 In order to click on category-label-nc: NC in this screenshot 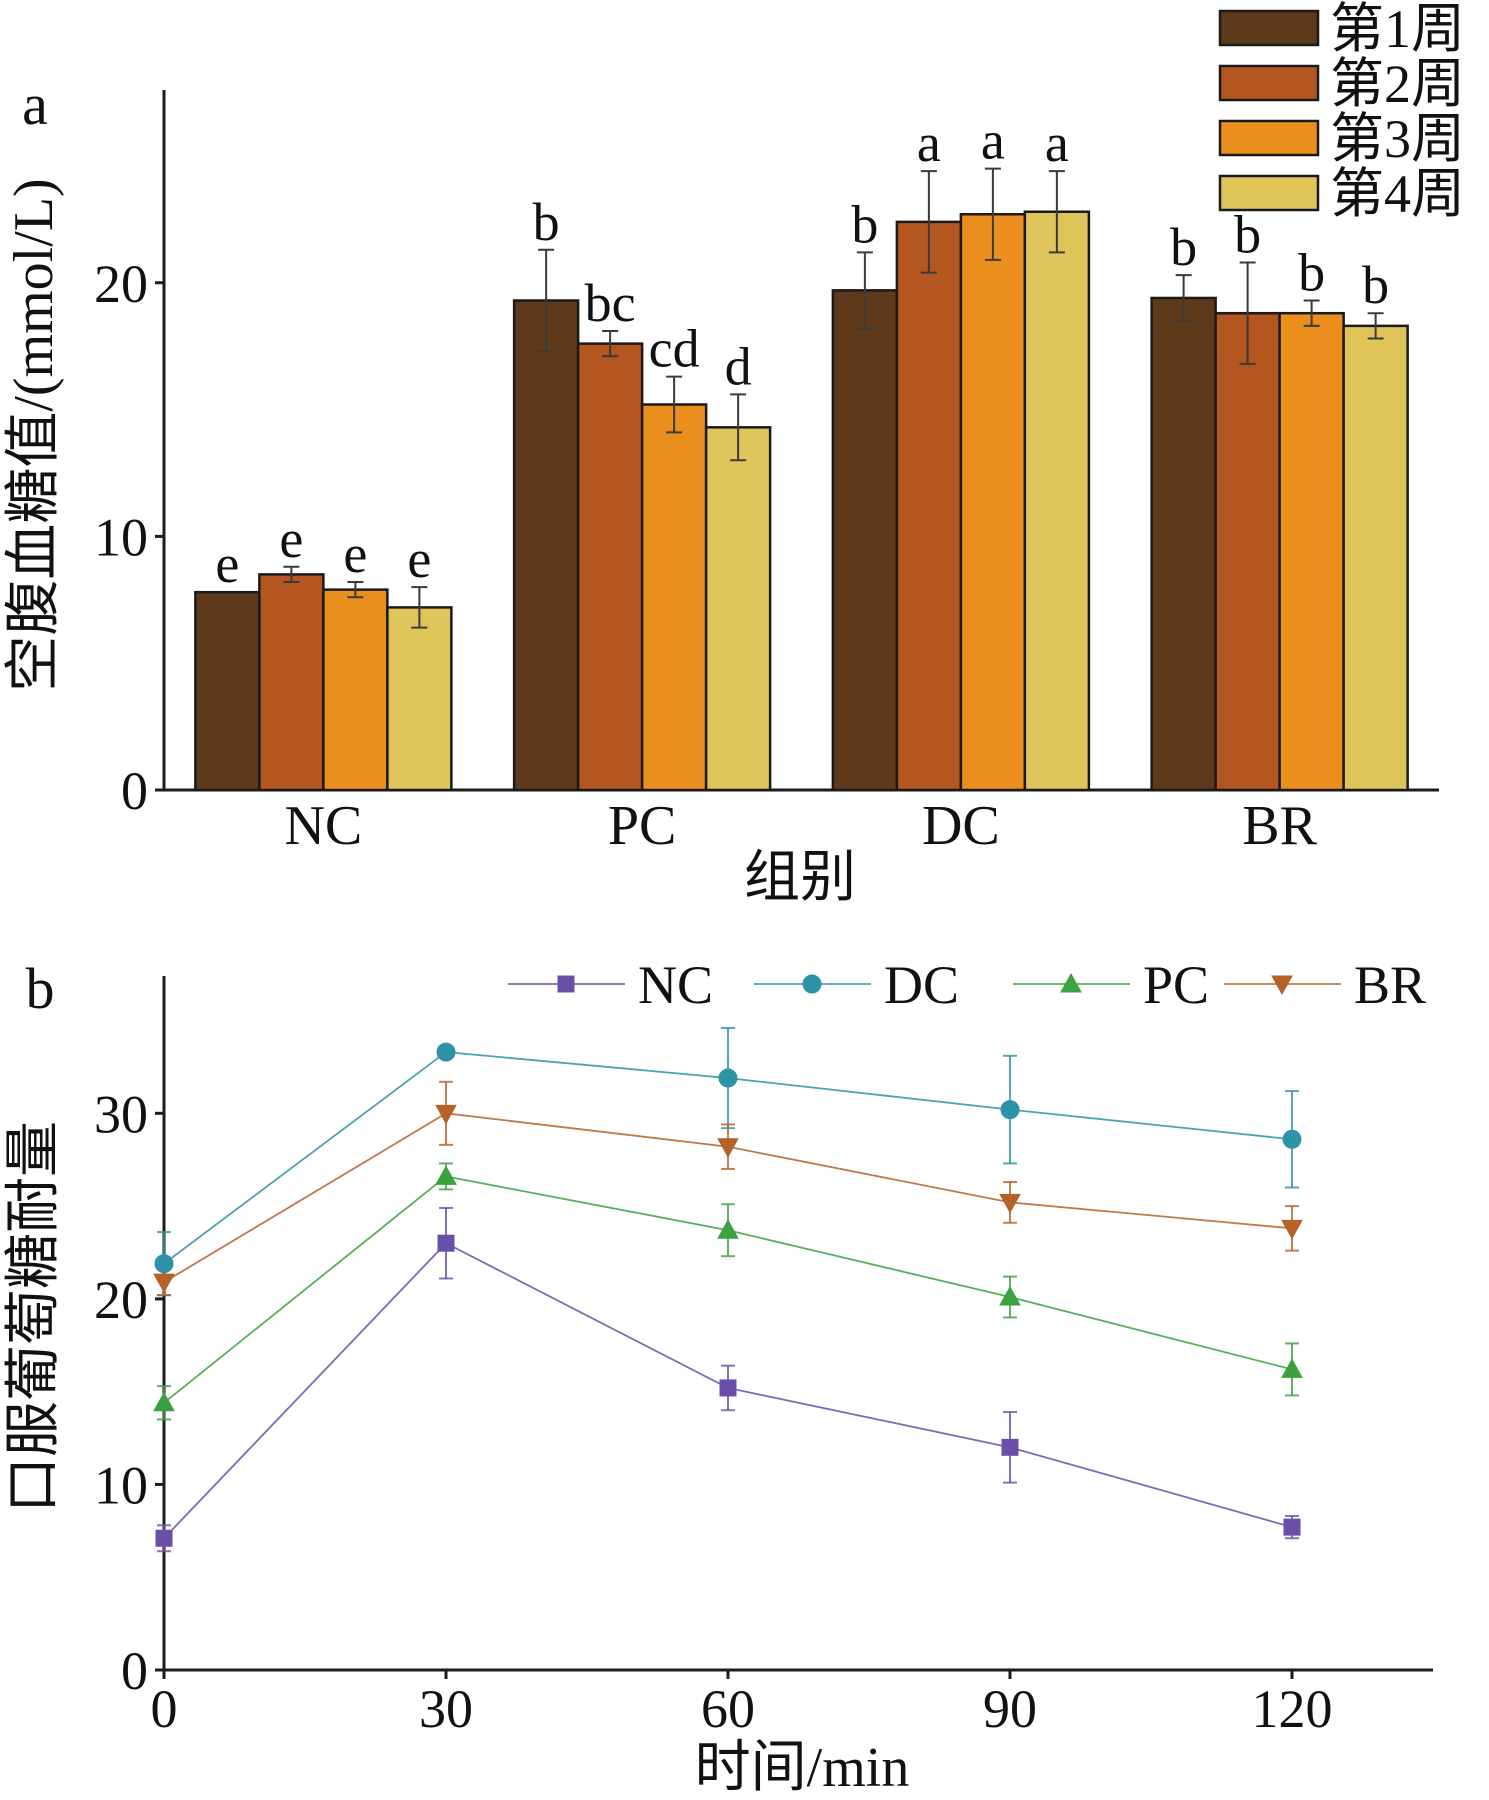, I will do `click(323, 826)`.